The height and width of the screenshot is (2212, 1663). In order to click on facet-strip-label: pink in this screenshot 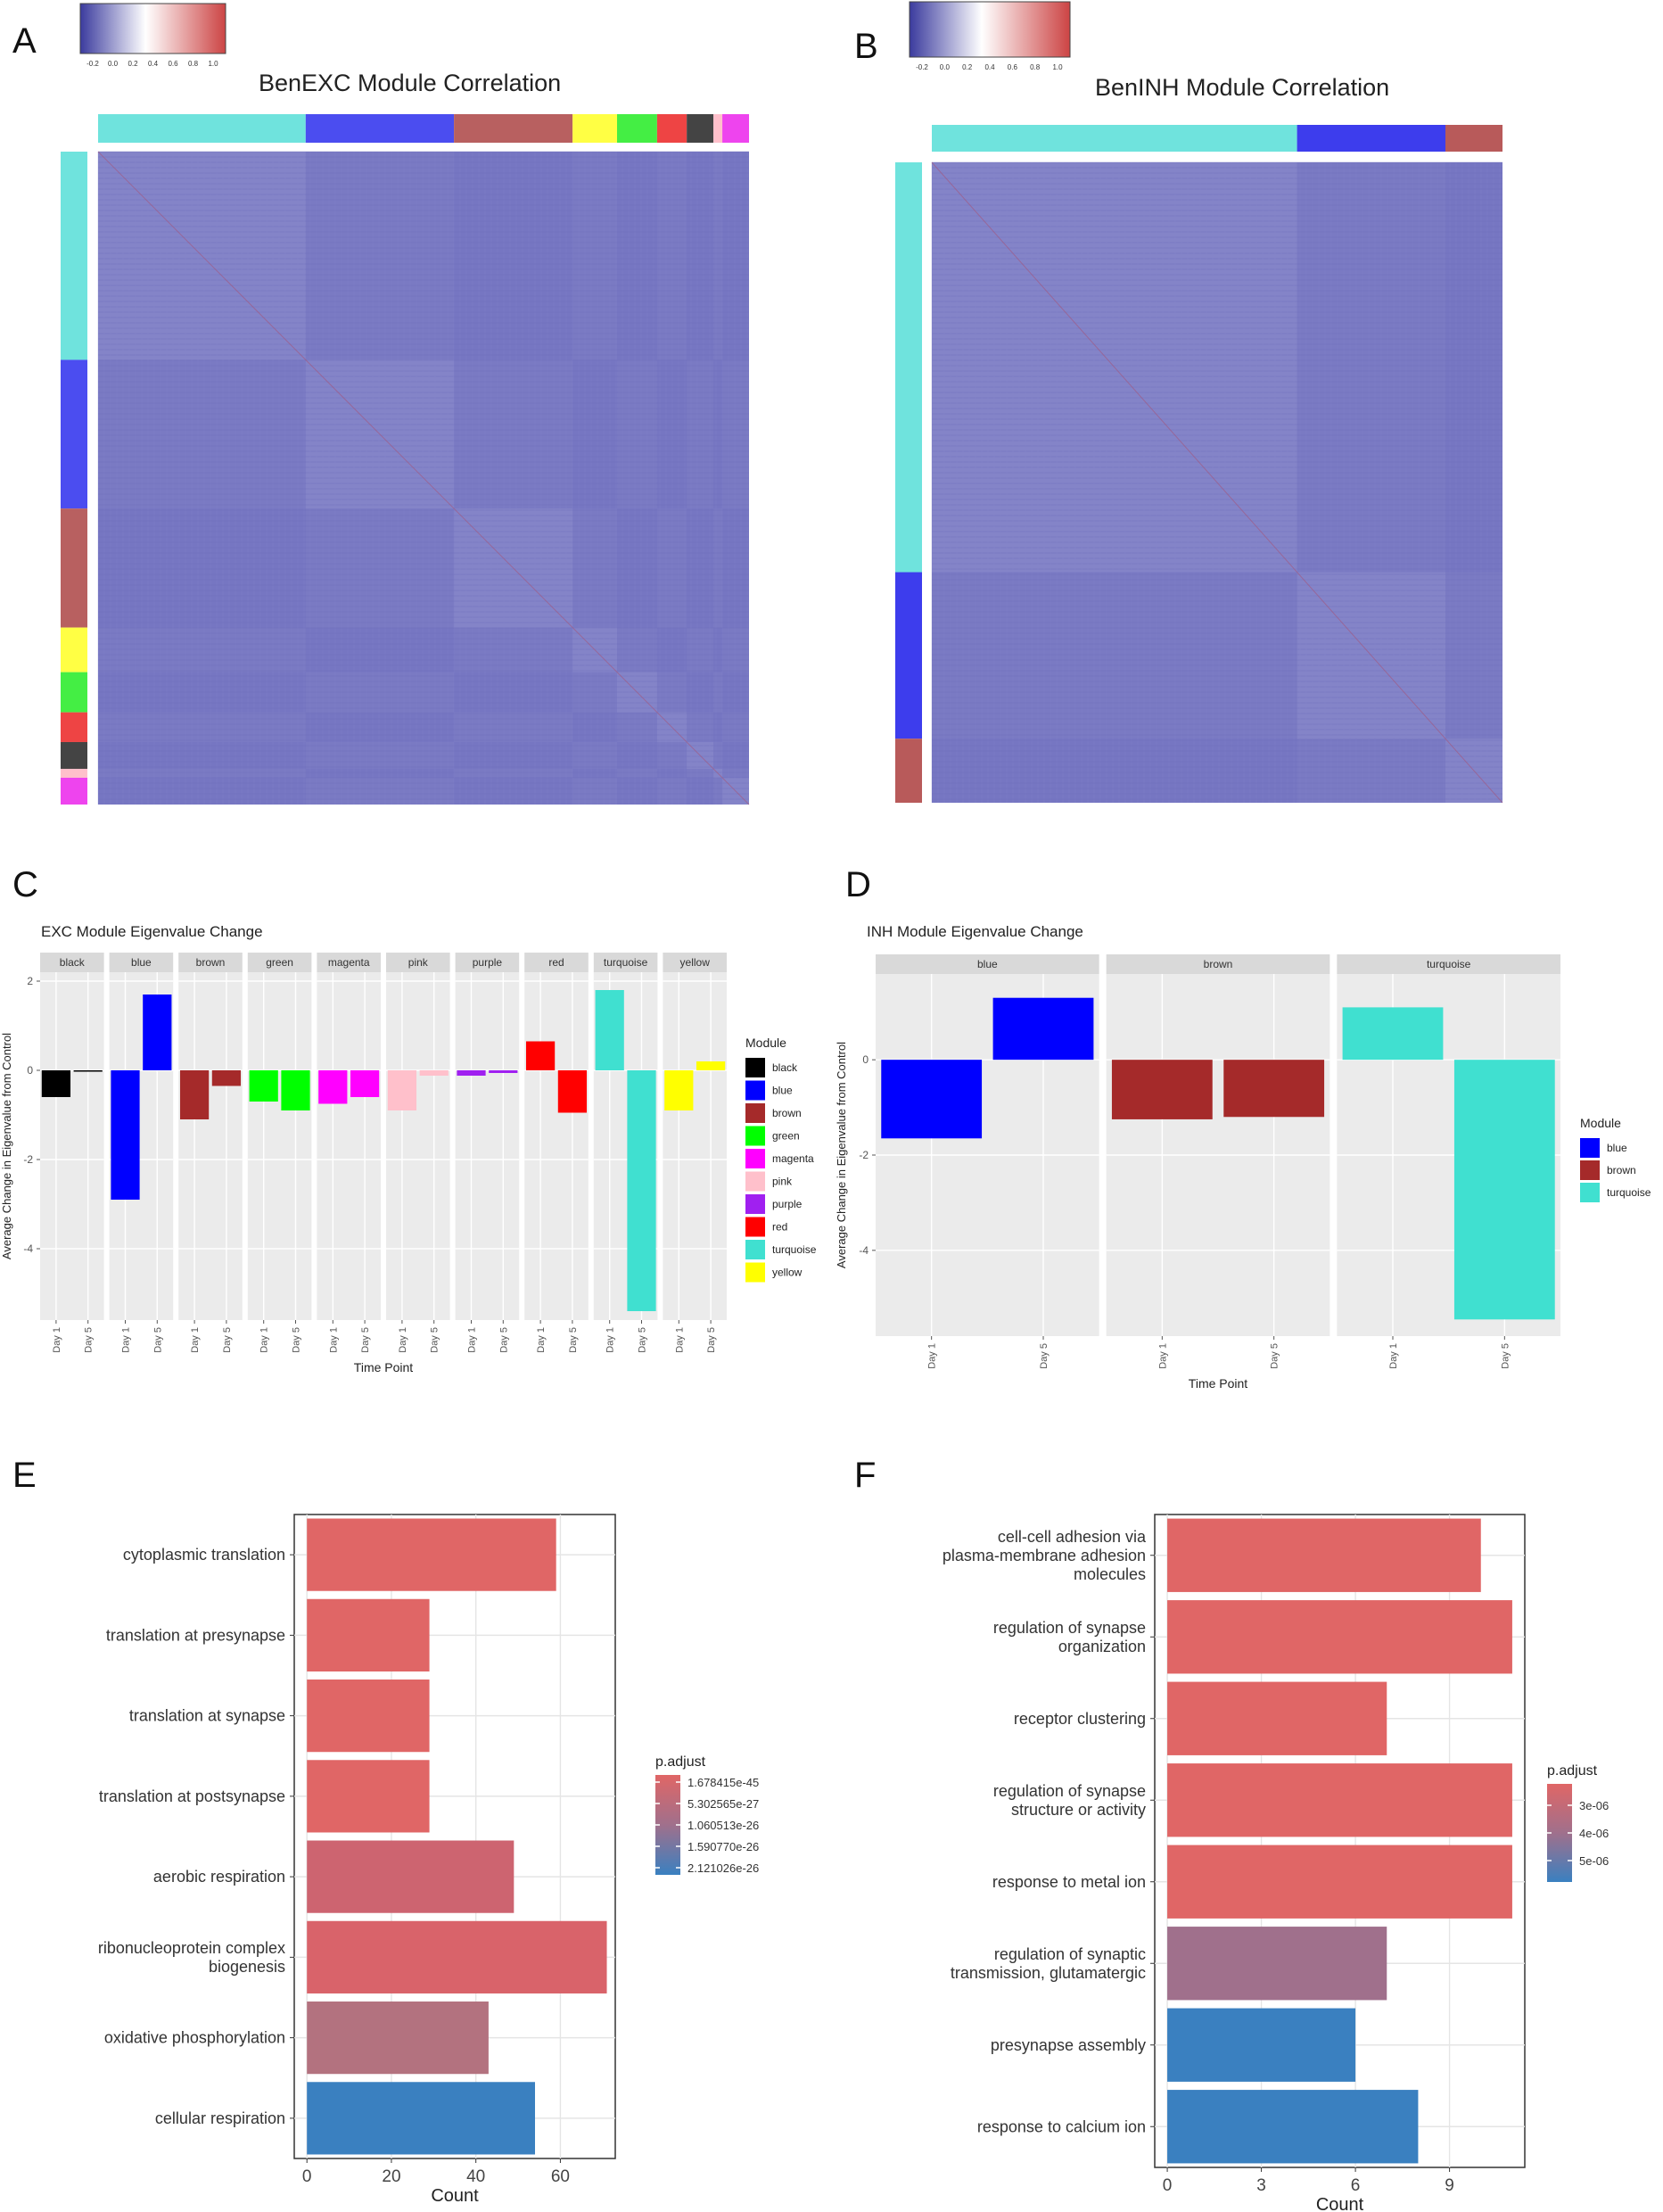, I will do `click(418, 962)`.